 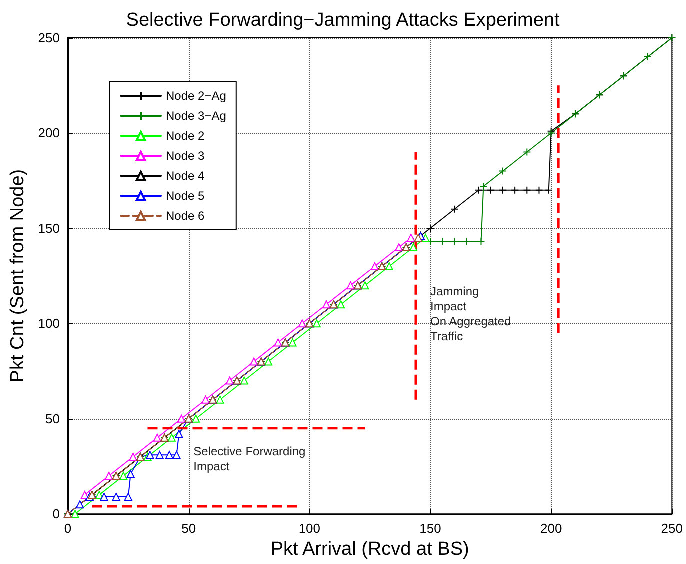 What do you see at coordinates (196, 96) in the screenshot?
I see `legend-label: Node 2−Ag` at bounding box center [196, 96].